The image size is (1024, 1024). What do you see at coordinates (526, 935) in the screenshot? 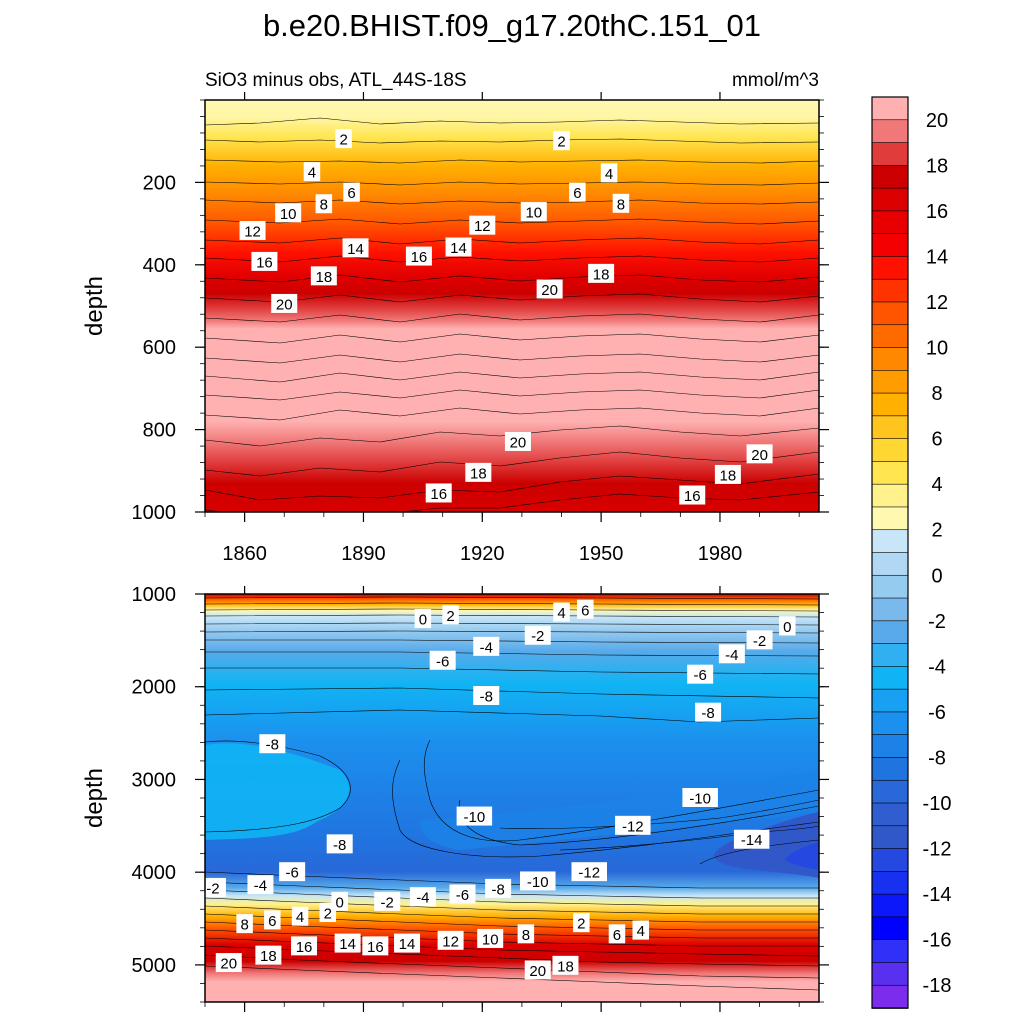
I see `contour-label: 8` at bounding box center [526, 935].